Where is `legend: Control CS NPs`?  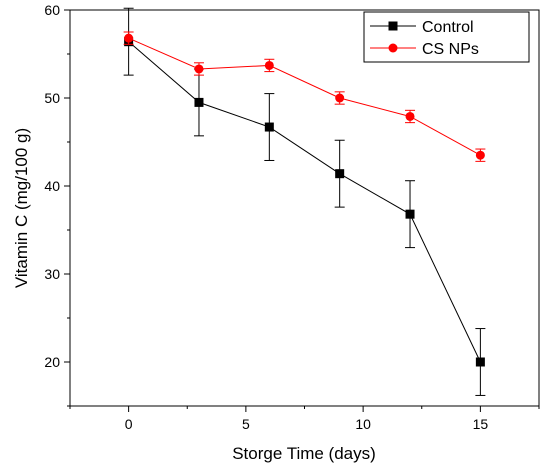 legend: Control CS NPs is located at coordinates (446, 37).